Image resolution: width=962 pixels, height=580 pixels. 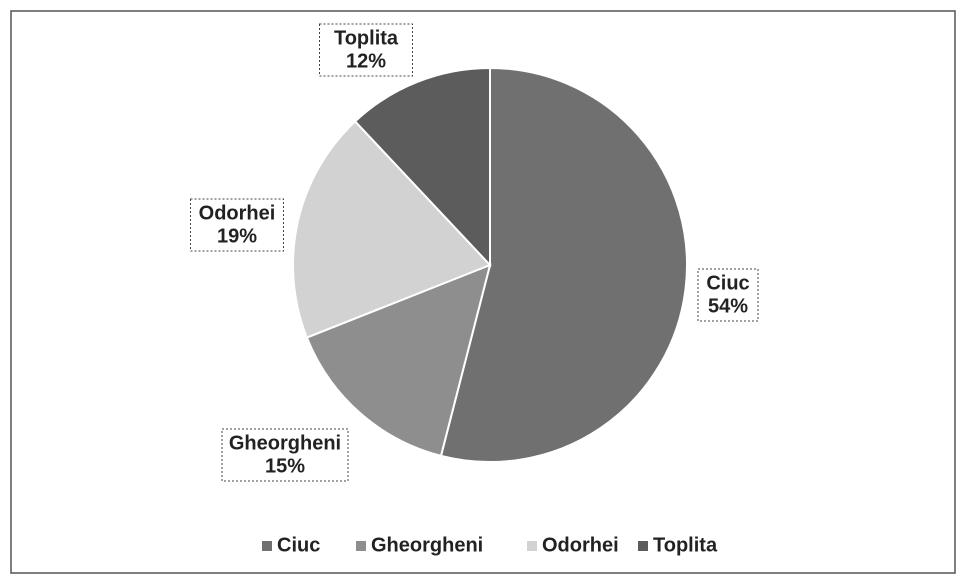 I want to click on legend-label: Ciuc, so click(x=298, y=545).